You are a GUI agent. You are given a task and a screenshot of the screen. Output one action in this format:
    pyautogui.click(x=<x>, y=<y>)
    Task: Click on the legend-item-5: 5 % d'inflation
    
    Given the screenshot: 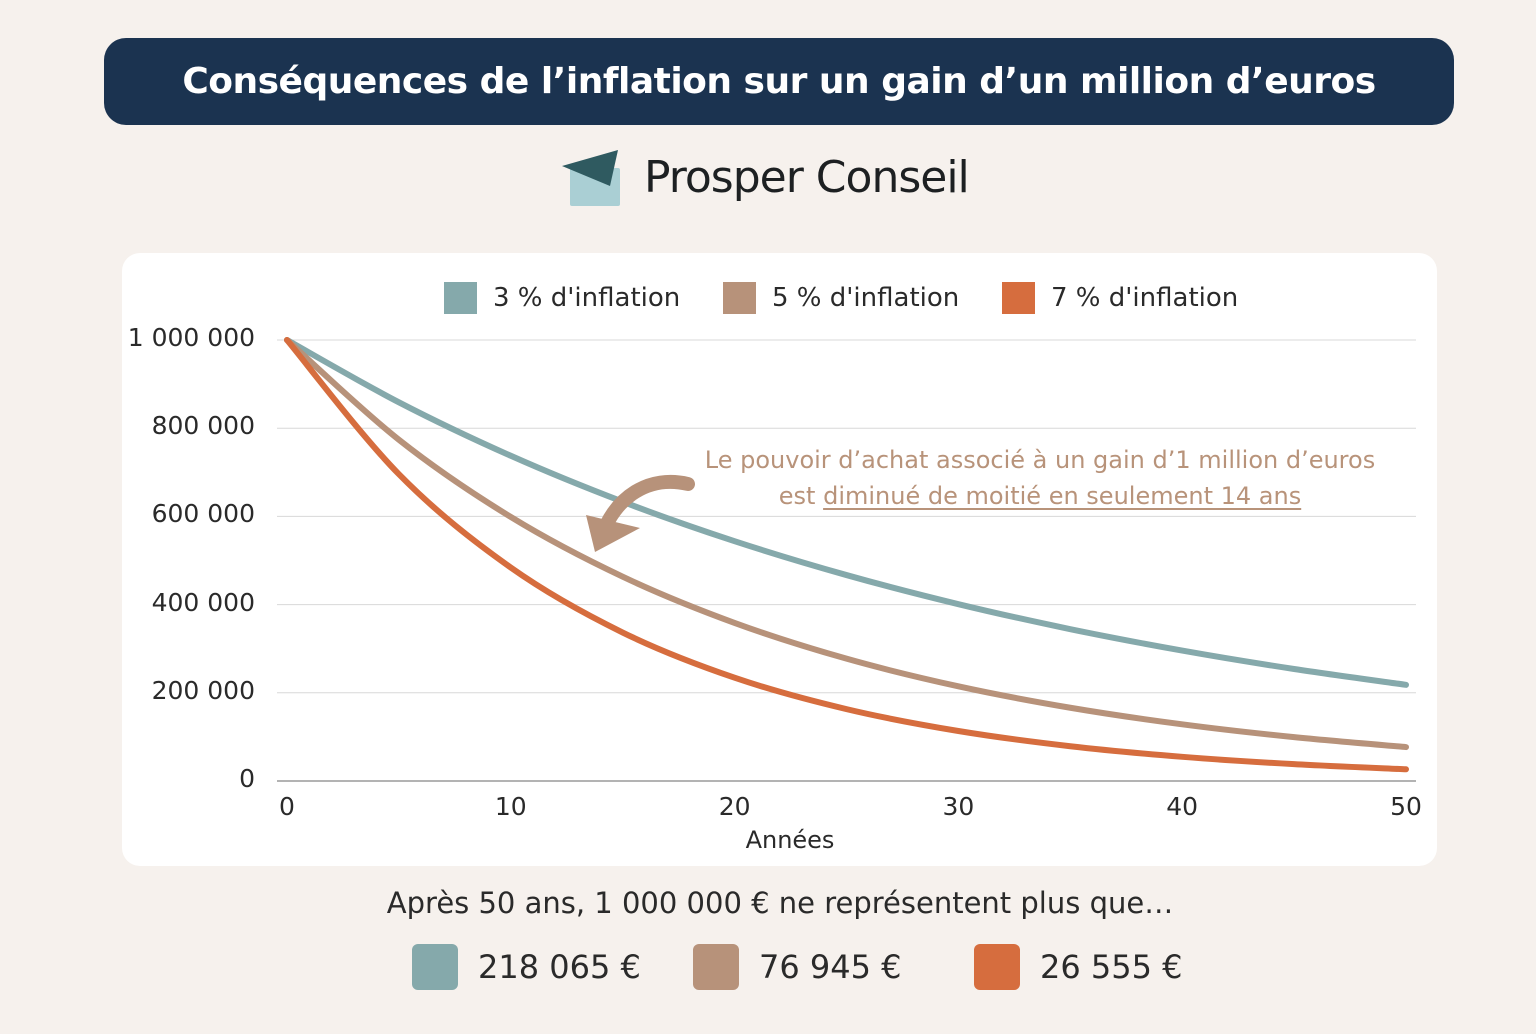 What is the action you would take?
    pyautogui.click(x=841, y=298)
    